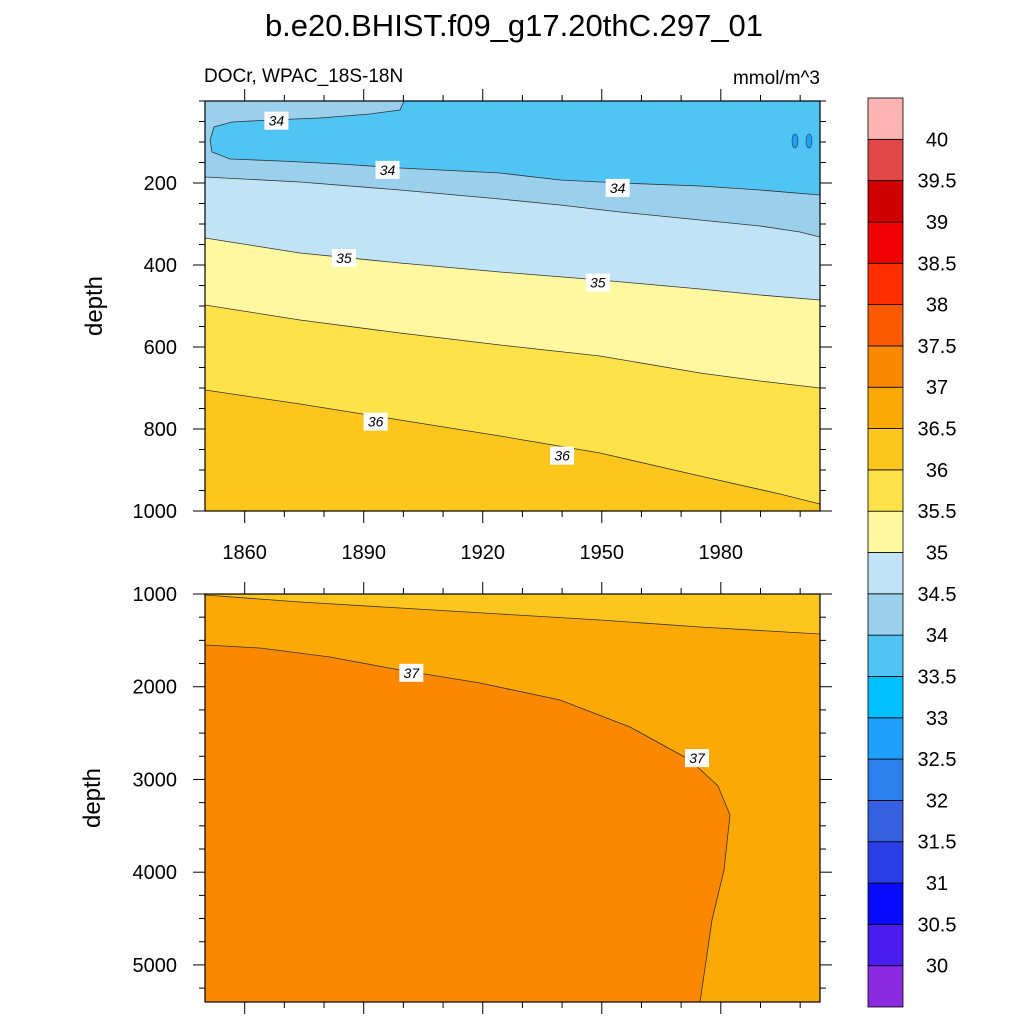  Describe the element at coordinates (155, 688) in the screenshot. I see `y-tick-label: 2000` at that location.